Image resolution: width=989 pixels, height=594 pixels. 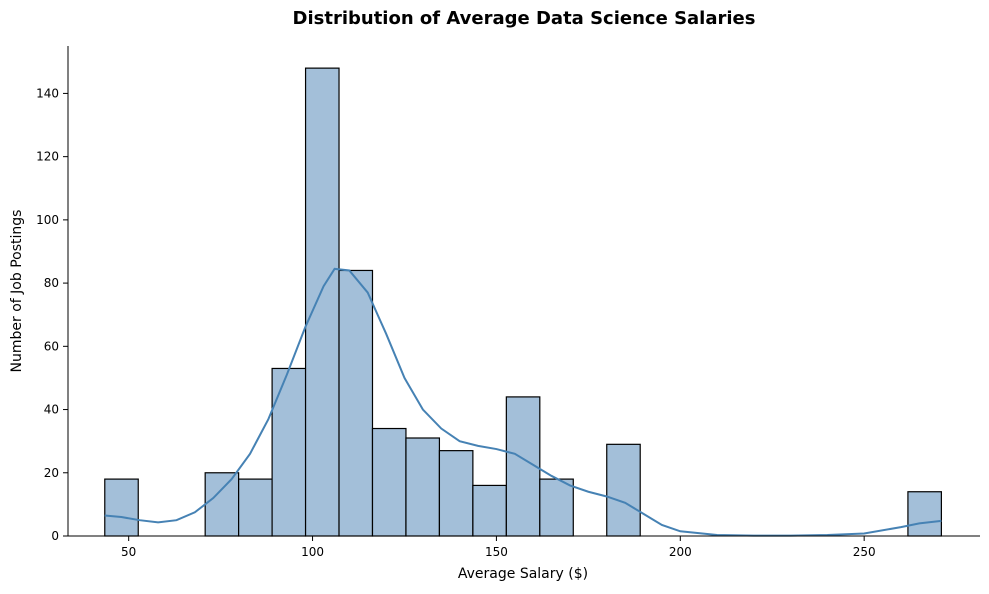 I want to click on y-tick-label: 80, so click(x=51, y=283).